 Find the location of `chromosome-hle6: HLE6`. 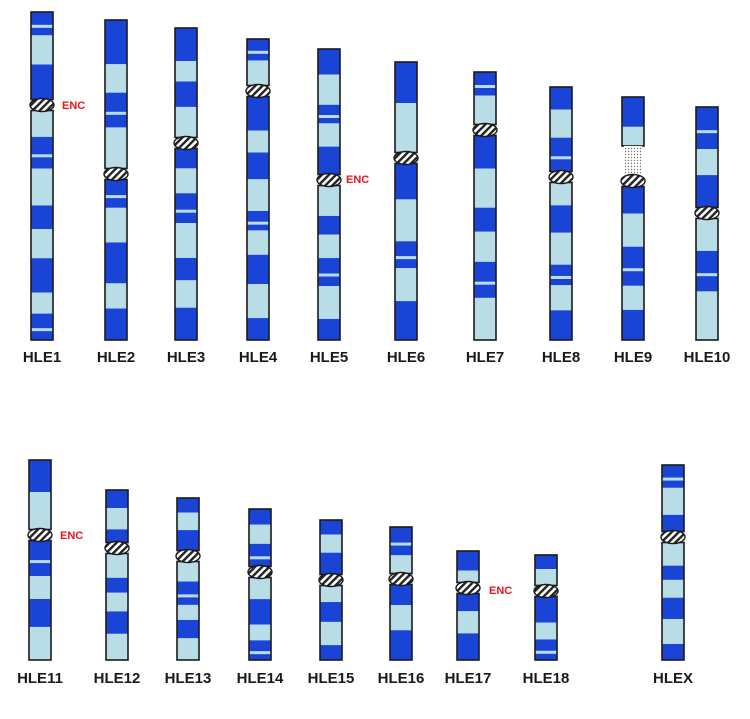

chromosome-hle6: HLE6 is located at coordinates (406, 213).